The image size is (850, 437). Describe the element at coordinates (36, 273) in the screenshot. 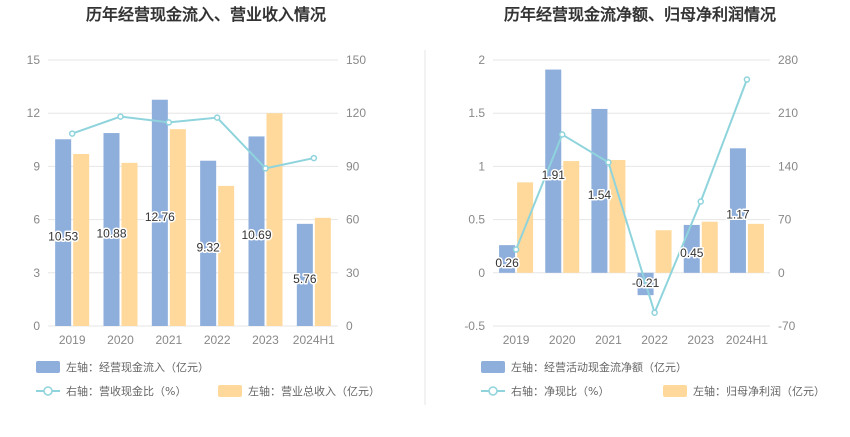

I see `left-axis-tick-label: 3` at that location.